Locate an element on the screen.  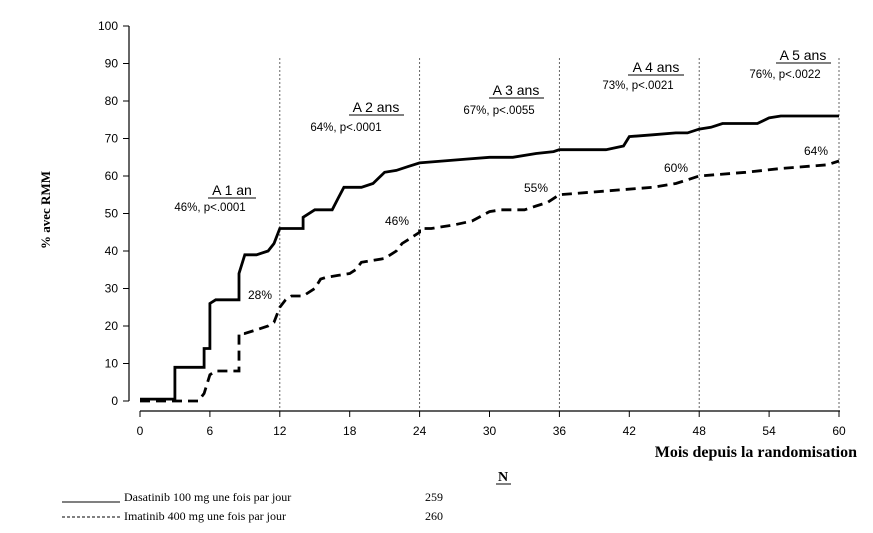
y-tick-label: 60 is located at coordinates (112, 176).